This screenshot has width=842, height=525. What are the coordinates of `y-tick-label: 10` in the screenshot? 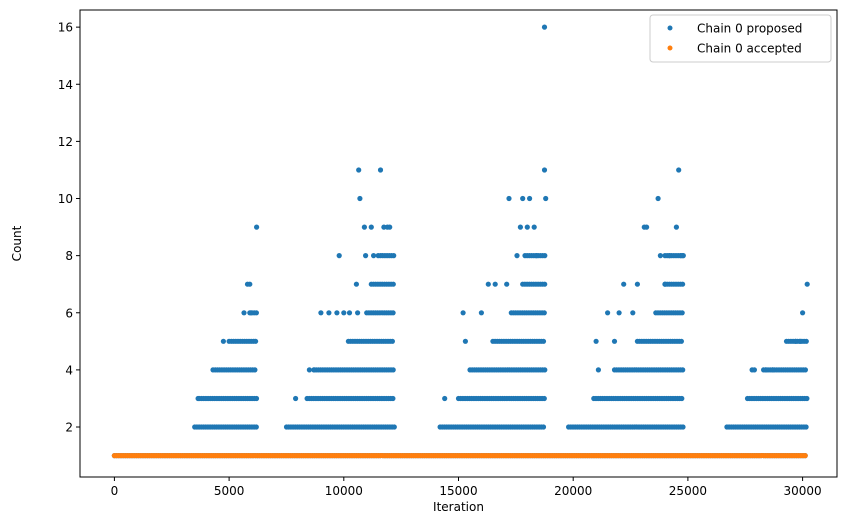 It's located at (65, 199).